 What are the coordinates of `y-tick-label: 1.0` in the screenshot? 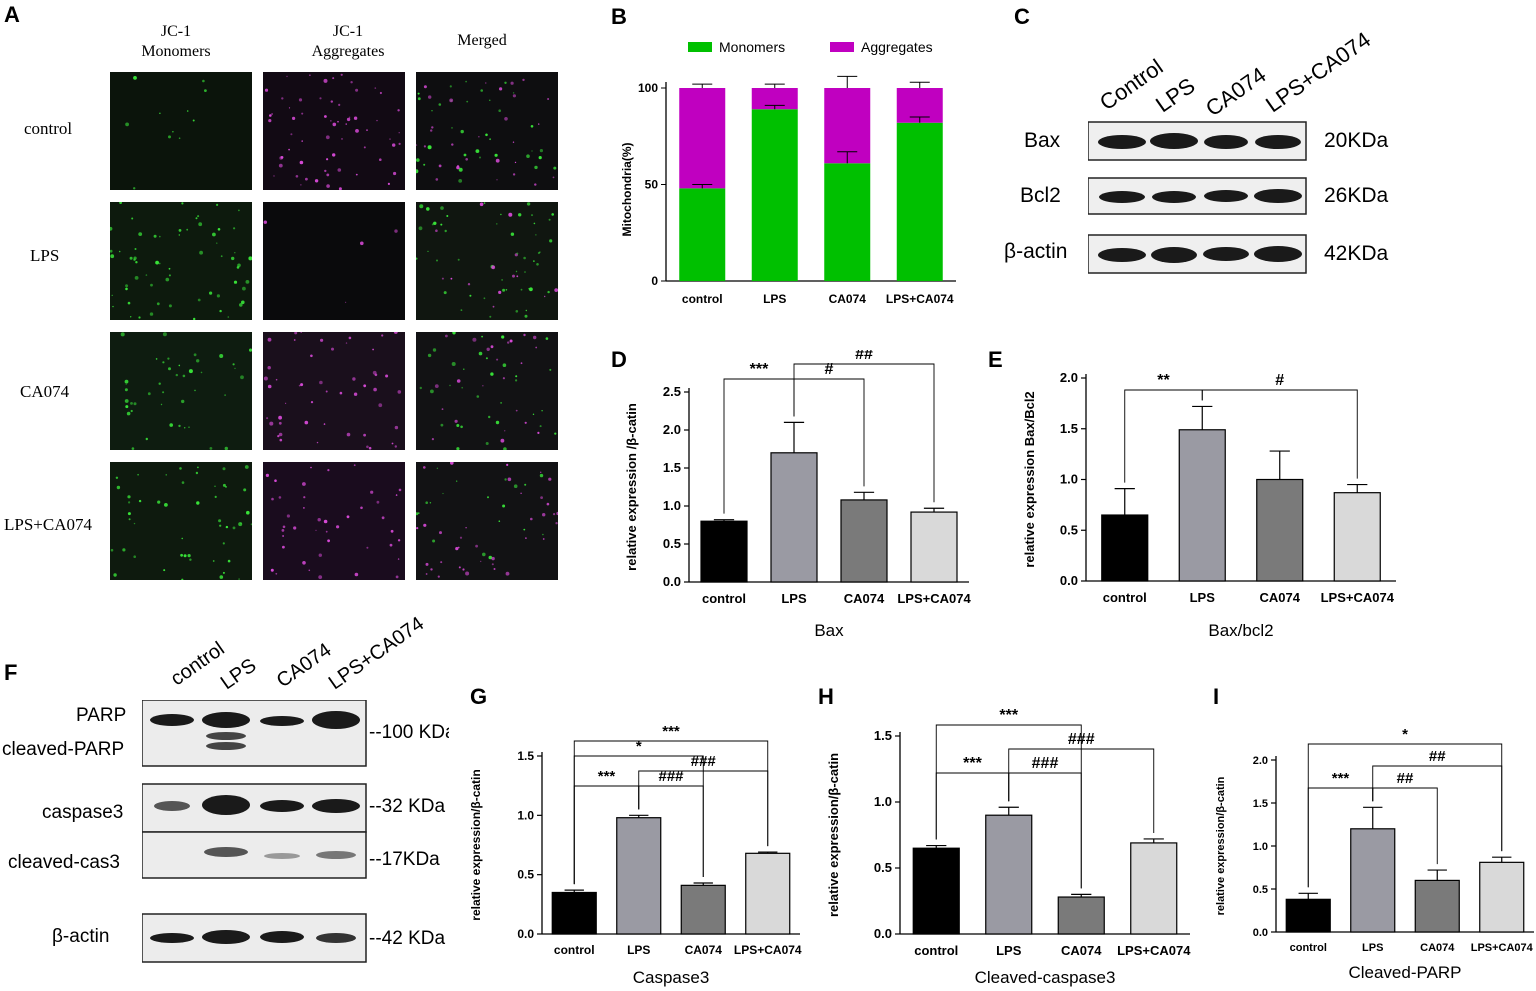 It's located at (672, 505).